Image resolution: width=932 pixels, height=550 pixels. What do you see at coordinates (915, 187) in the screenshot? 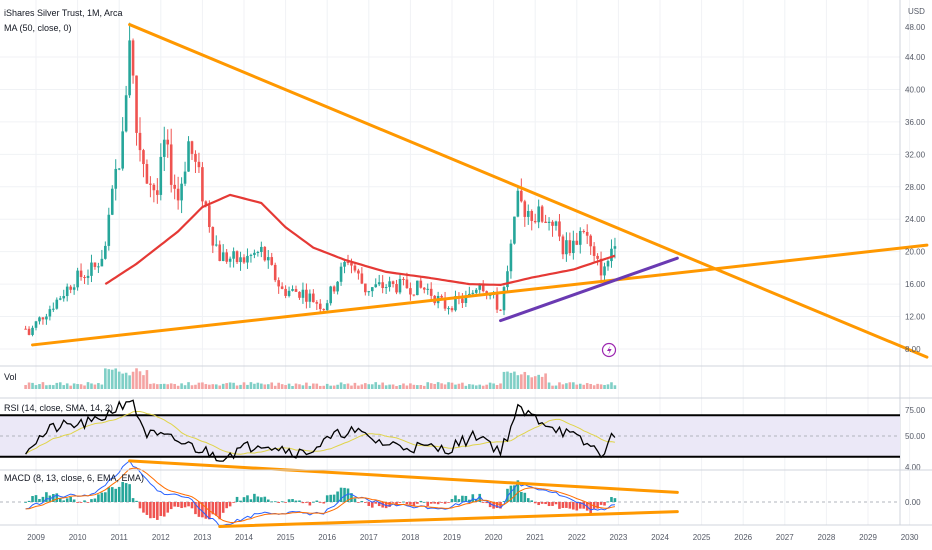
I see `price-tick-label: 28.00` at bounding box center [915, 187].